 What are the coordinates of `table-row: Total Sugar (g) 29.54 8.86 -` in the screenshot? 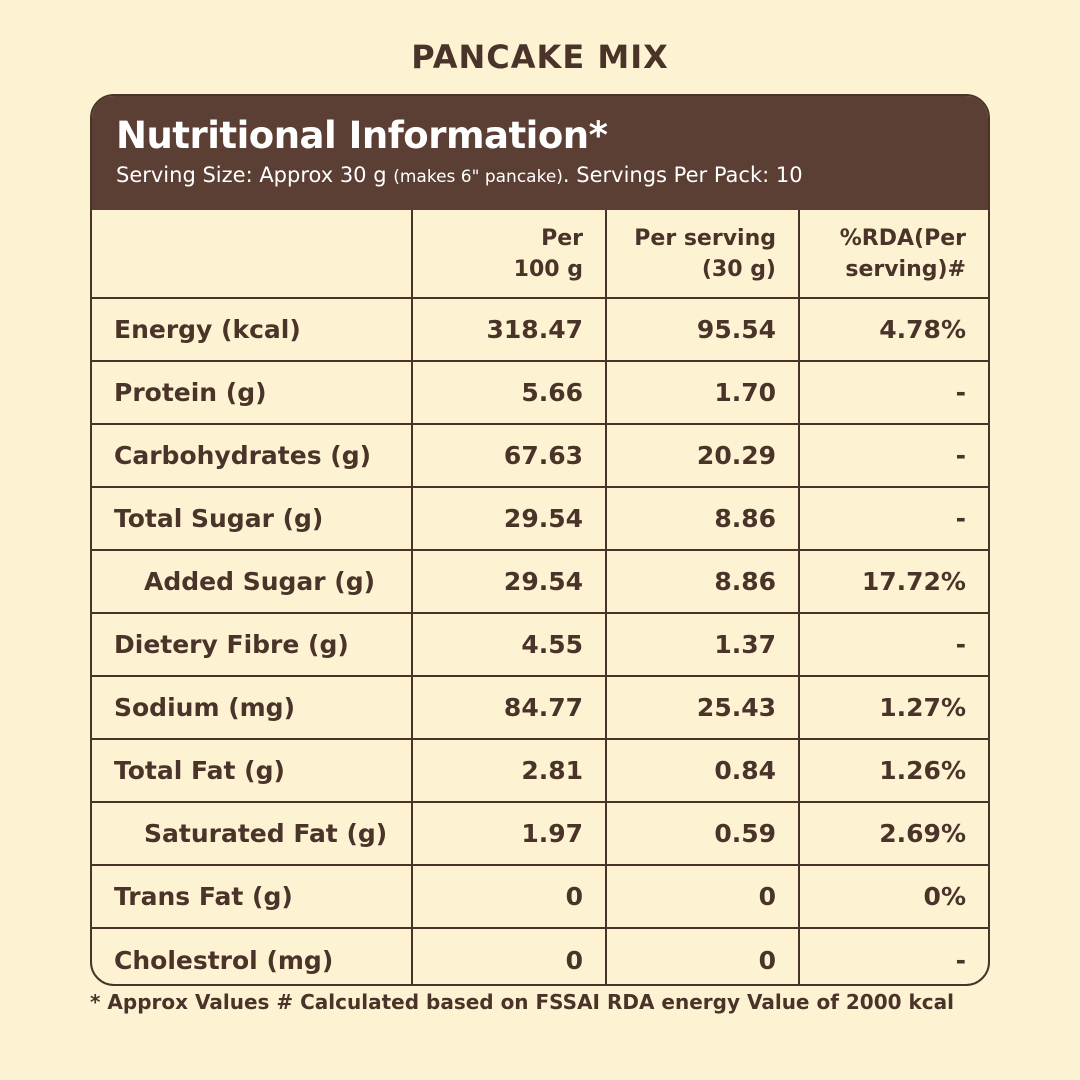 It's located at (540, 518).